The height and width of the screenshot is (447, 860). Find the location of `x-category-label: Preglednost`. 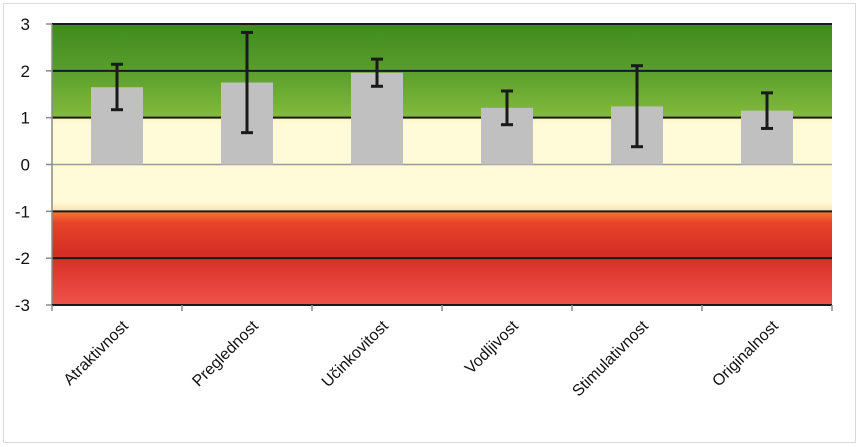

x-category-label: Preglednost is located at coordinates (225, 353).